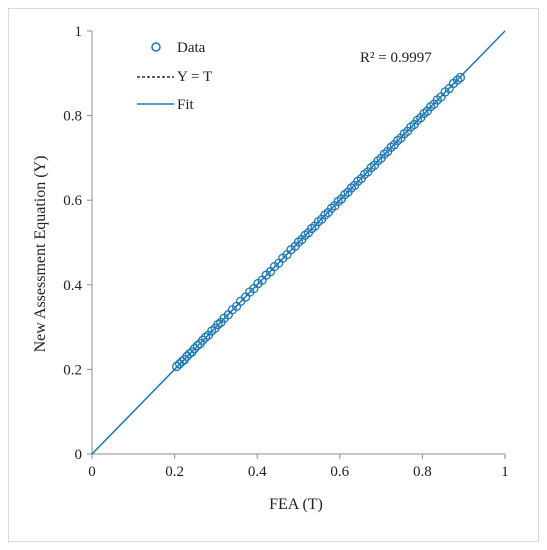  Describe the element at coordinates (156, 47) in the screenshot. I see `legend-marker-data` at that location.